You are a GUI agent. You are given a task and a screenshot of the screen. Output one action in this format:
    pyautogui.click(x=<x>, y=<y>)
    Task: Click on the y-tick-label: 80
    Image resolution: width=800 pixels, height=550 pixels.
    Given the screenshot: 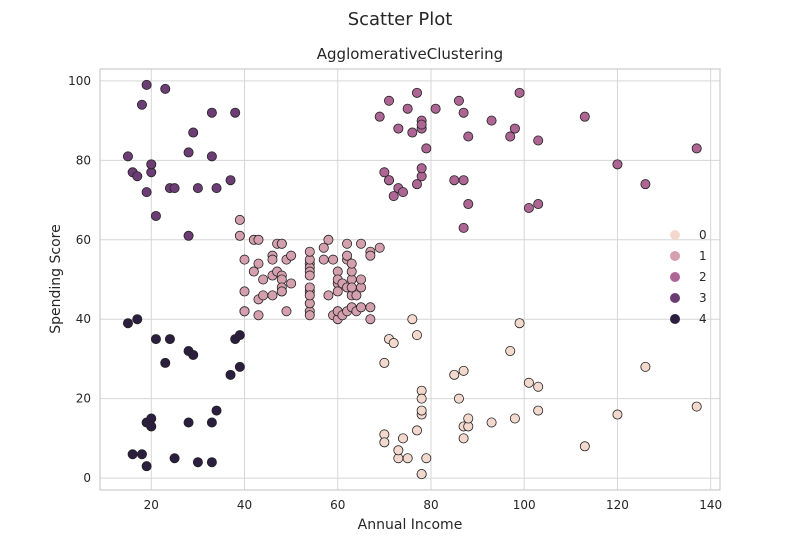 What is the action you would take?
    pyautogui.click(x=83, y=160)
    